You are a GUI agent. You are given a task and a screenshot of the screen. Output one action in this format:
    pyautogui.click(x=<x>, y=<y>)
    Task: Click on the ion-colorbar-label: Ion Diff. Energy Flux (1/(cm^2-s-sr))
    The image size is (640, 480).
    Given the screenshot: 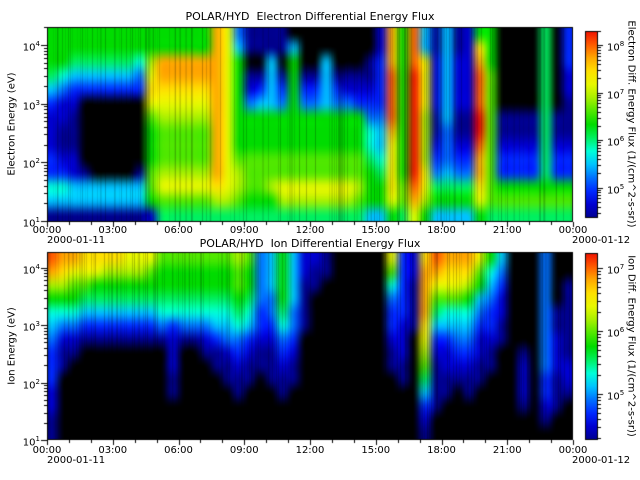 What is the action you would take?
    pyautogui.click(x=631, y=346)
    